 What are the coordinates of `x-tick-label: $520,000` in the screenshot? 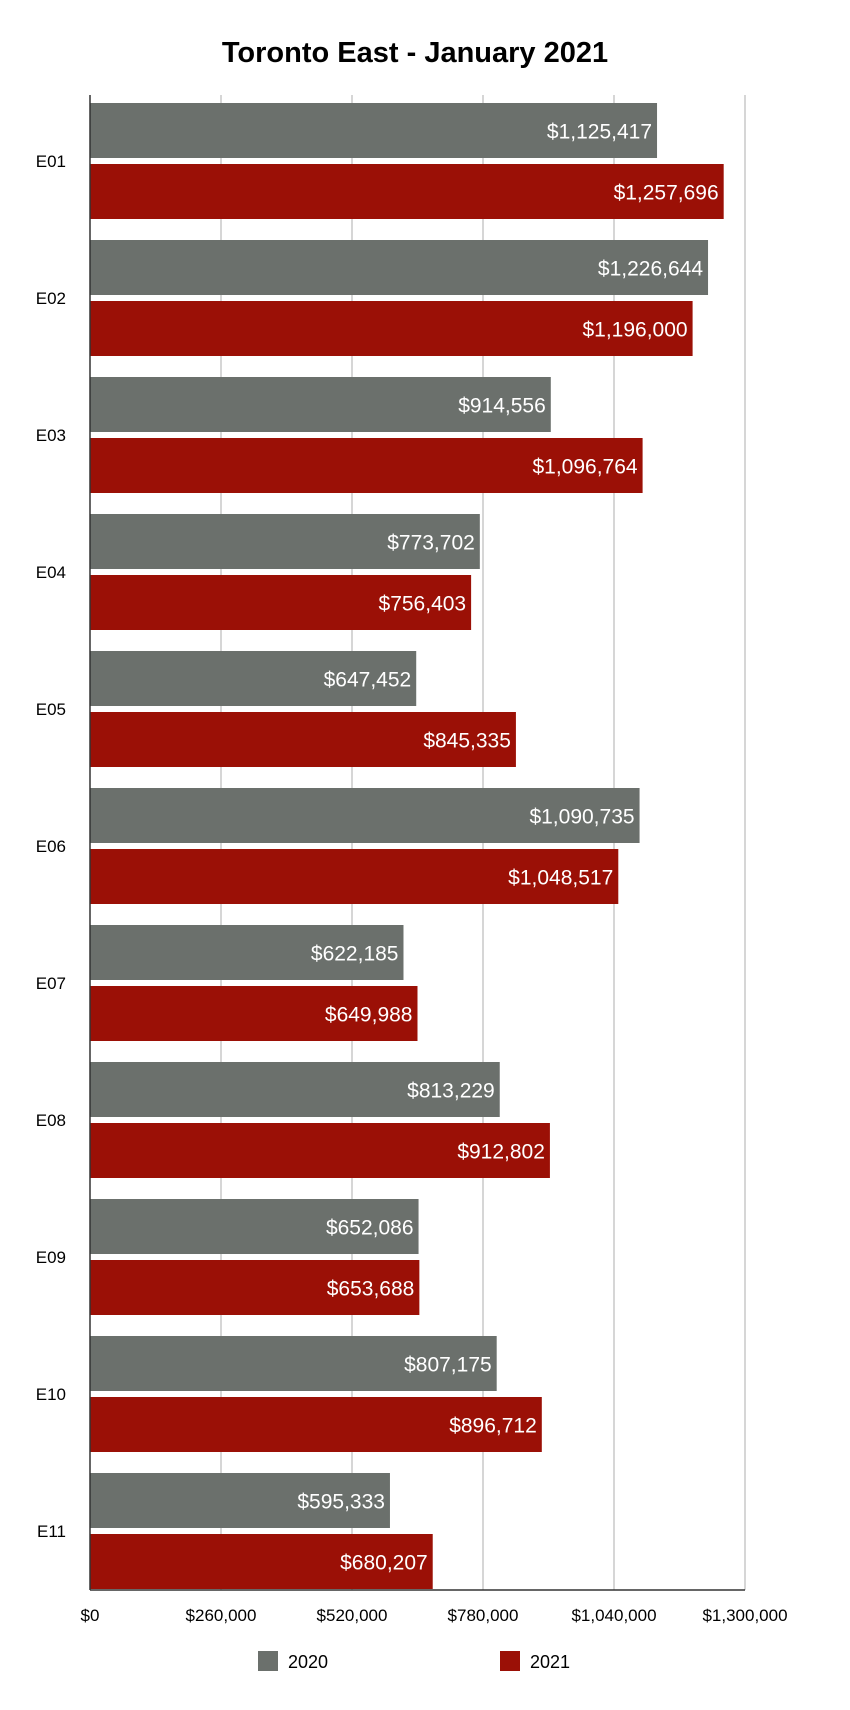 It's located at (352, 1615).